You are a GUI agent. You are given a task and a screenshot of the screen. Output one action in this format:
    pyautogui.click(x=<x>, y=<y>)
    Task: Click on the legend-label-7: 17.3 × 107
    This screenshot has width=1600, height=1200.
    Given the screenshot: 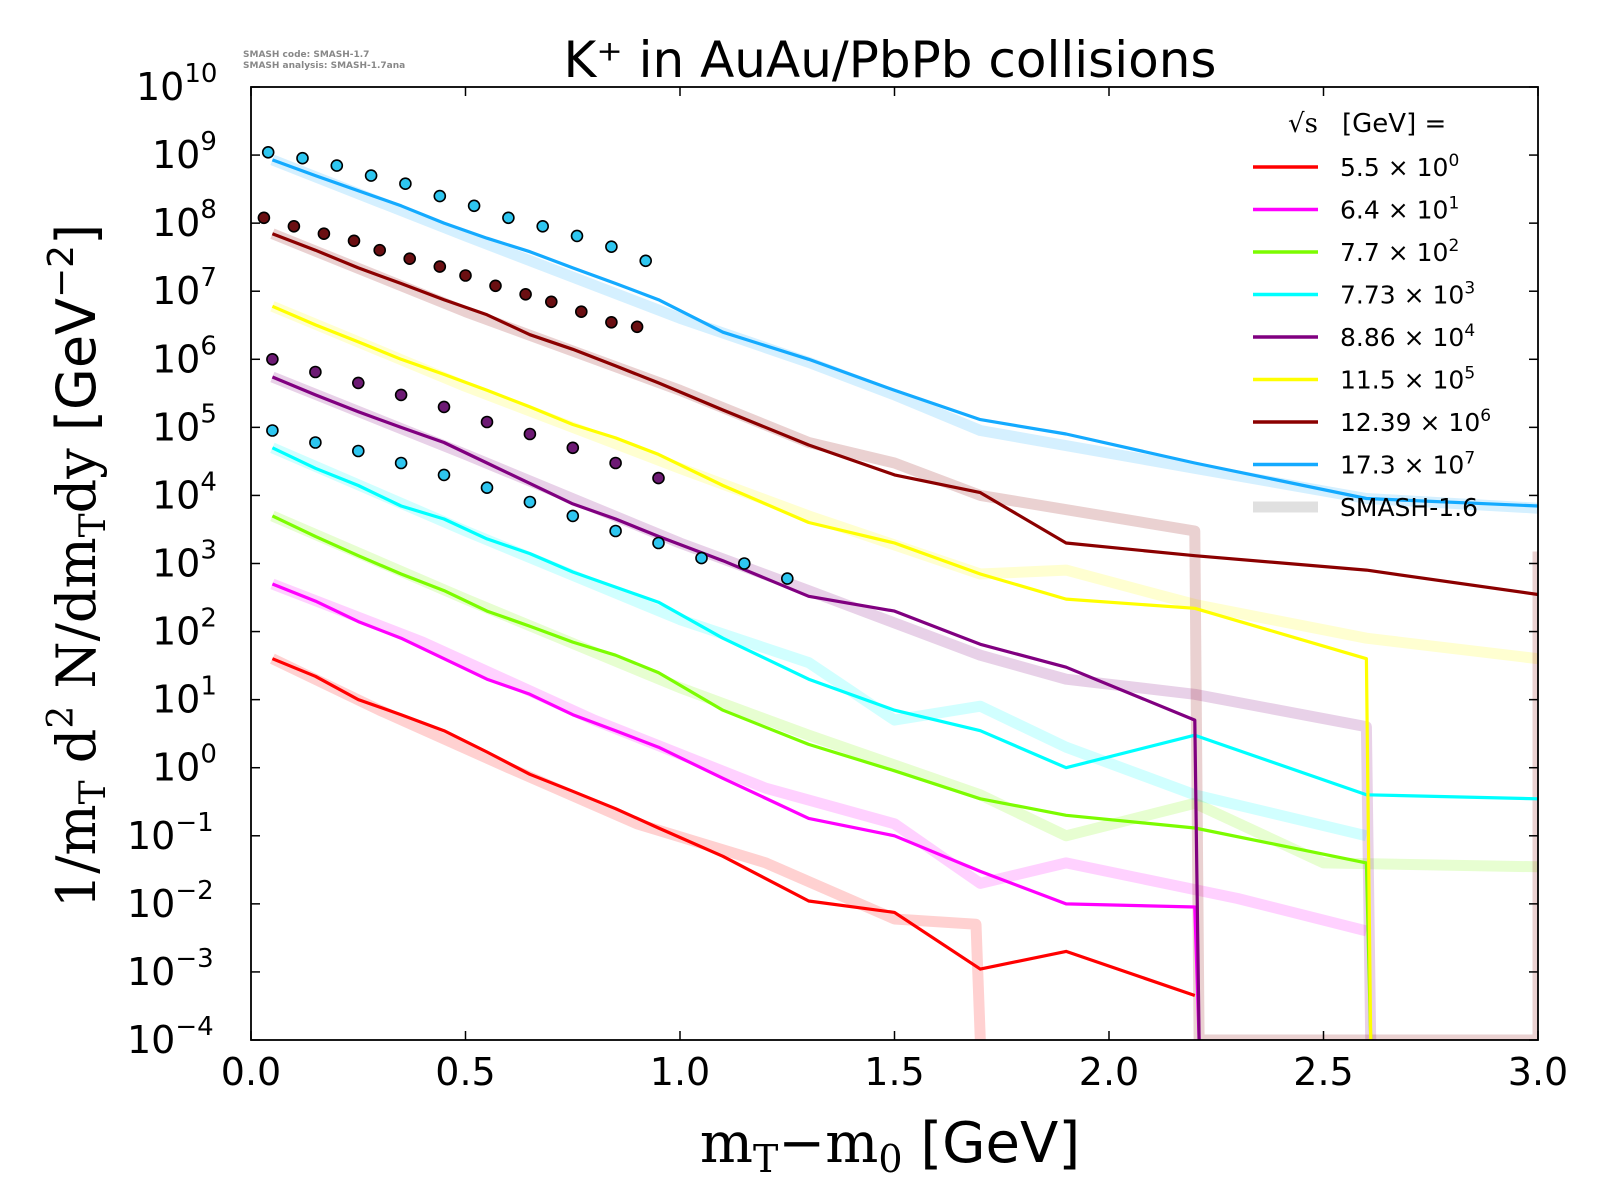 What is the action you would take?
    pyautogui.click(x=1407, y=464)
    